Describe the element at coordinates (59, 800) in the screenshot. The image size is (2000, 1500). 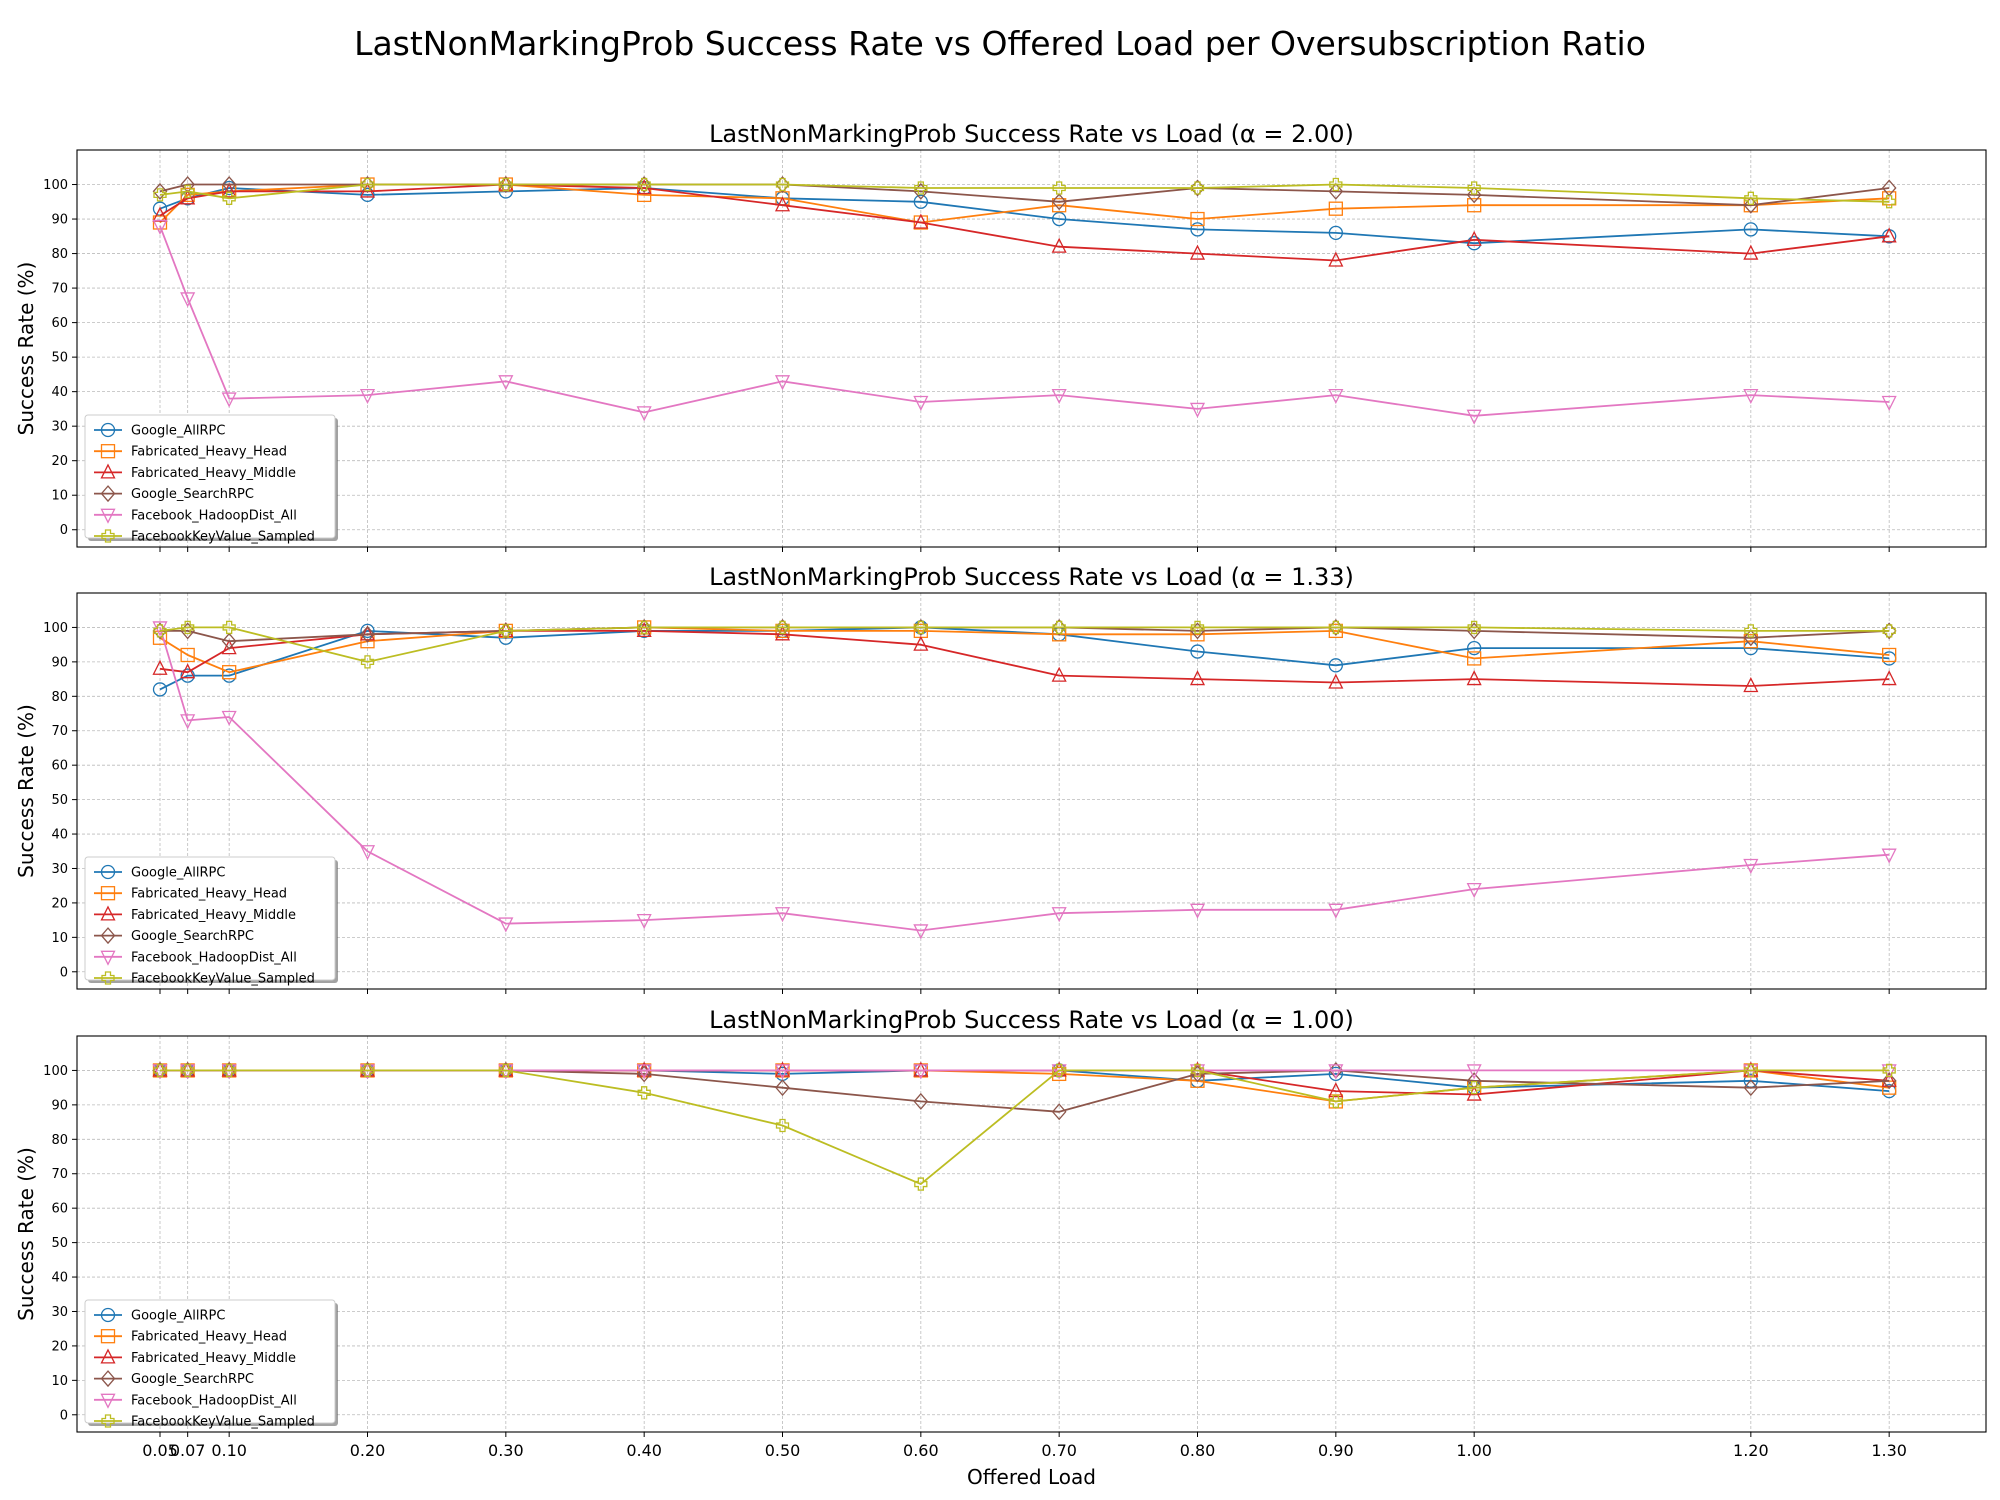
I see `y-tick-label: 50` at that location.